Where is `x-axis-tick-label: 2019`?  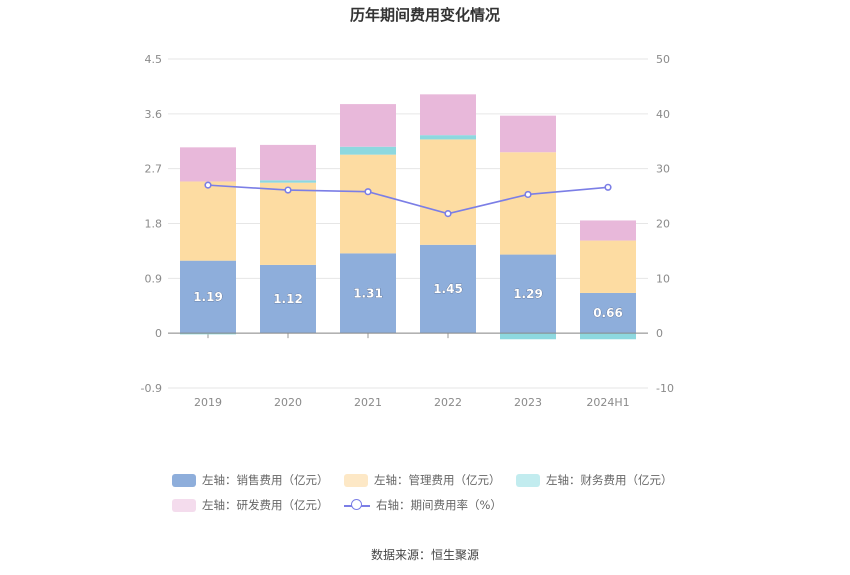
x-axis-tick-label: 2019 is located at coordinates (208, 402).